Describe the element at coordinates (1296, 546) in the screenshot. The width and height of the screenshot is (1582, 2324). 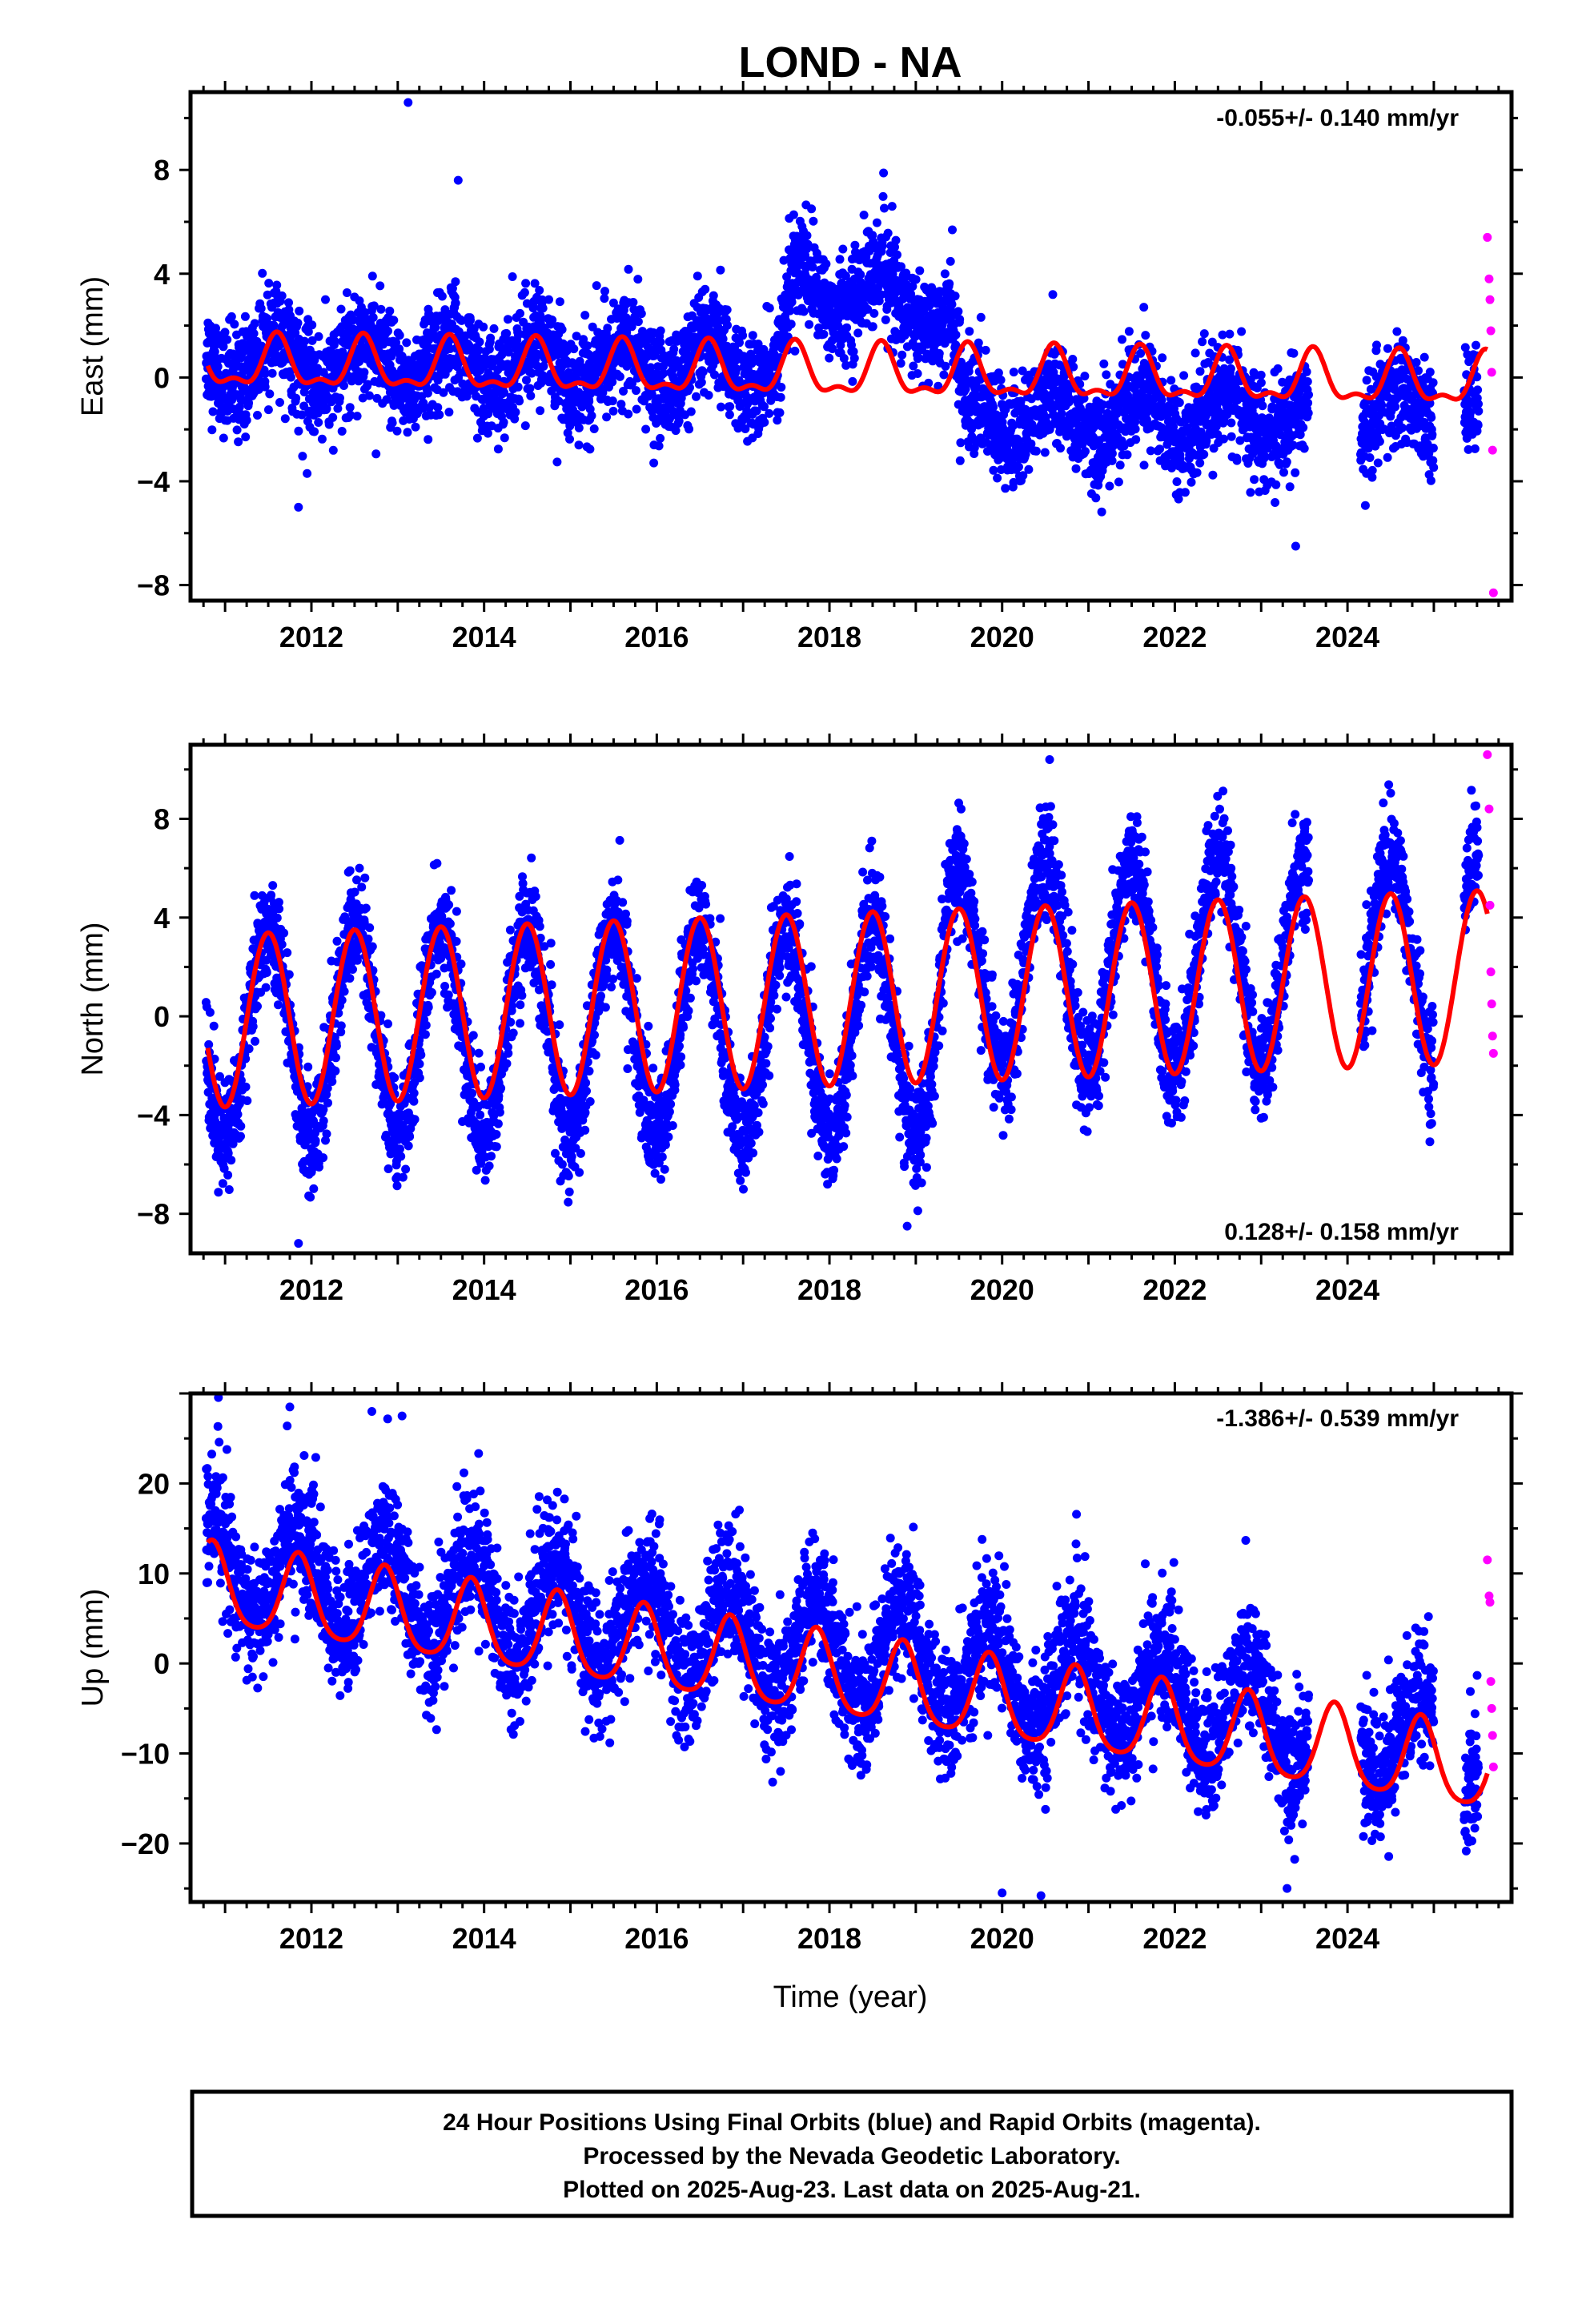
I see `east-outlier-point` at that location.